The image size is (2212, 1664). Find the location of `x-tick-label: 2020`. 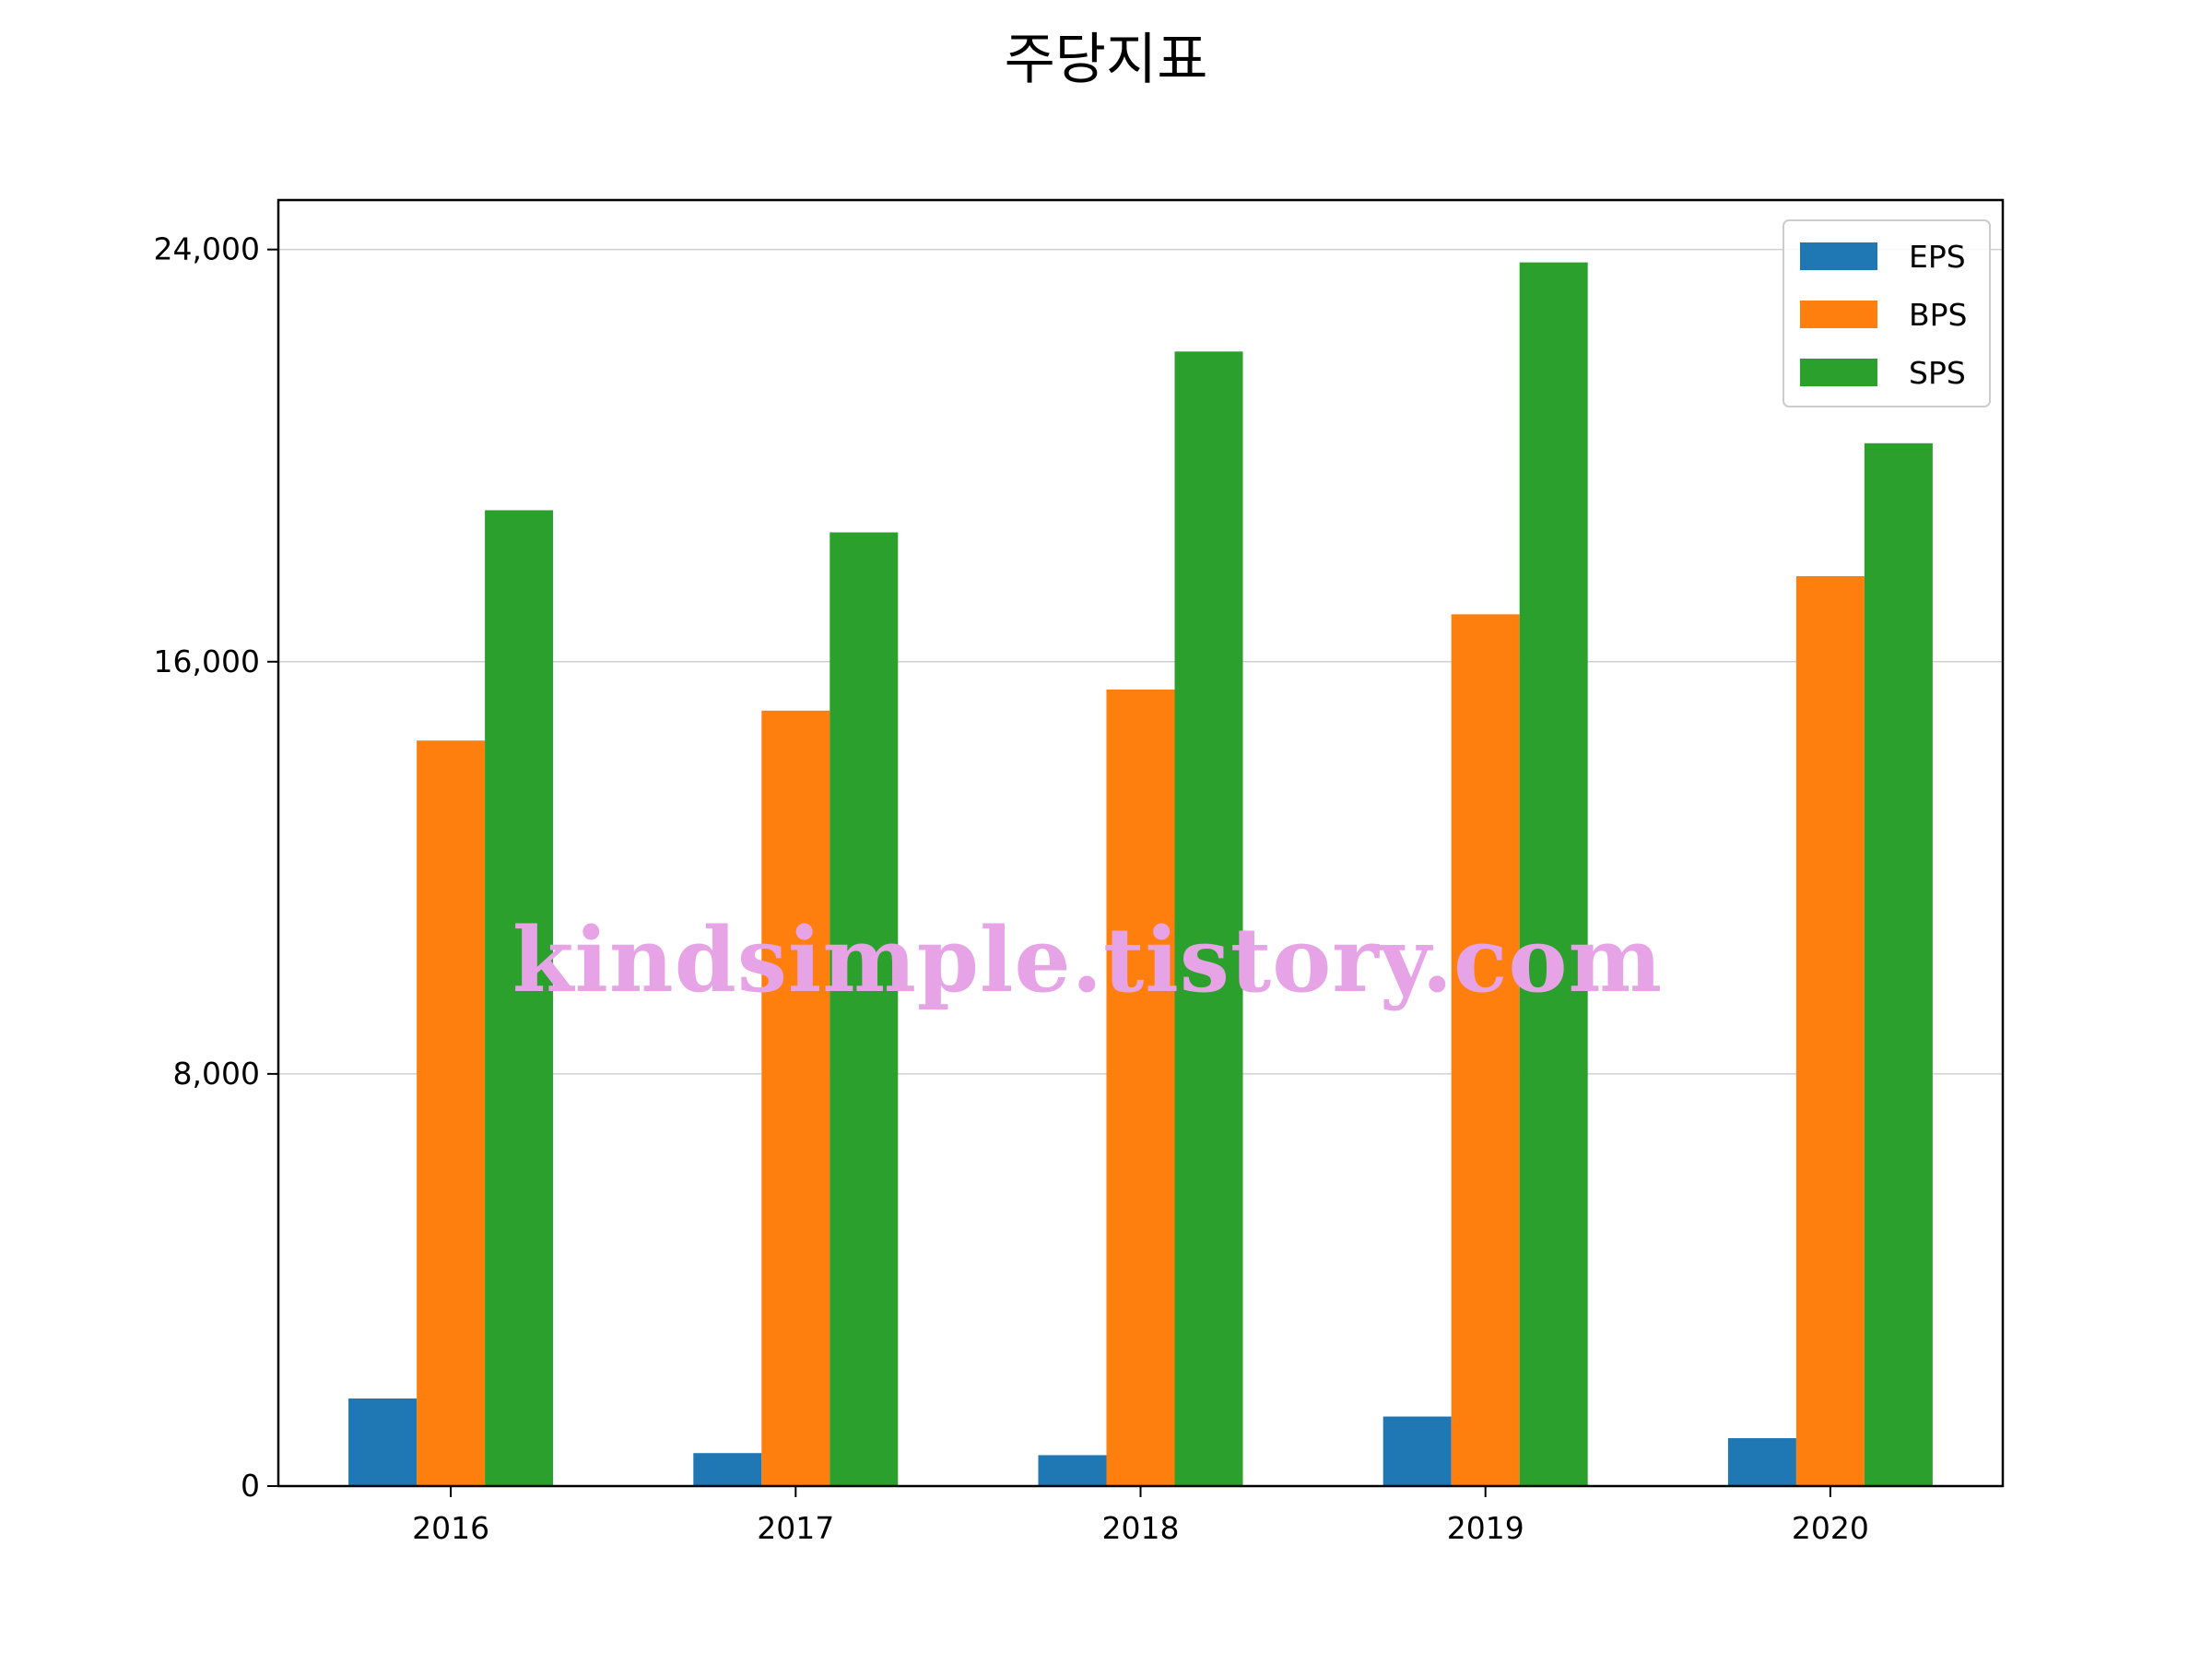

x-tick-label: 2020 is located at coordinates (1830, 1528).